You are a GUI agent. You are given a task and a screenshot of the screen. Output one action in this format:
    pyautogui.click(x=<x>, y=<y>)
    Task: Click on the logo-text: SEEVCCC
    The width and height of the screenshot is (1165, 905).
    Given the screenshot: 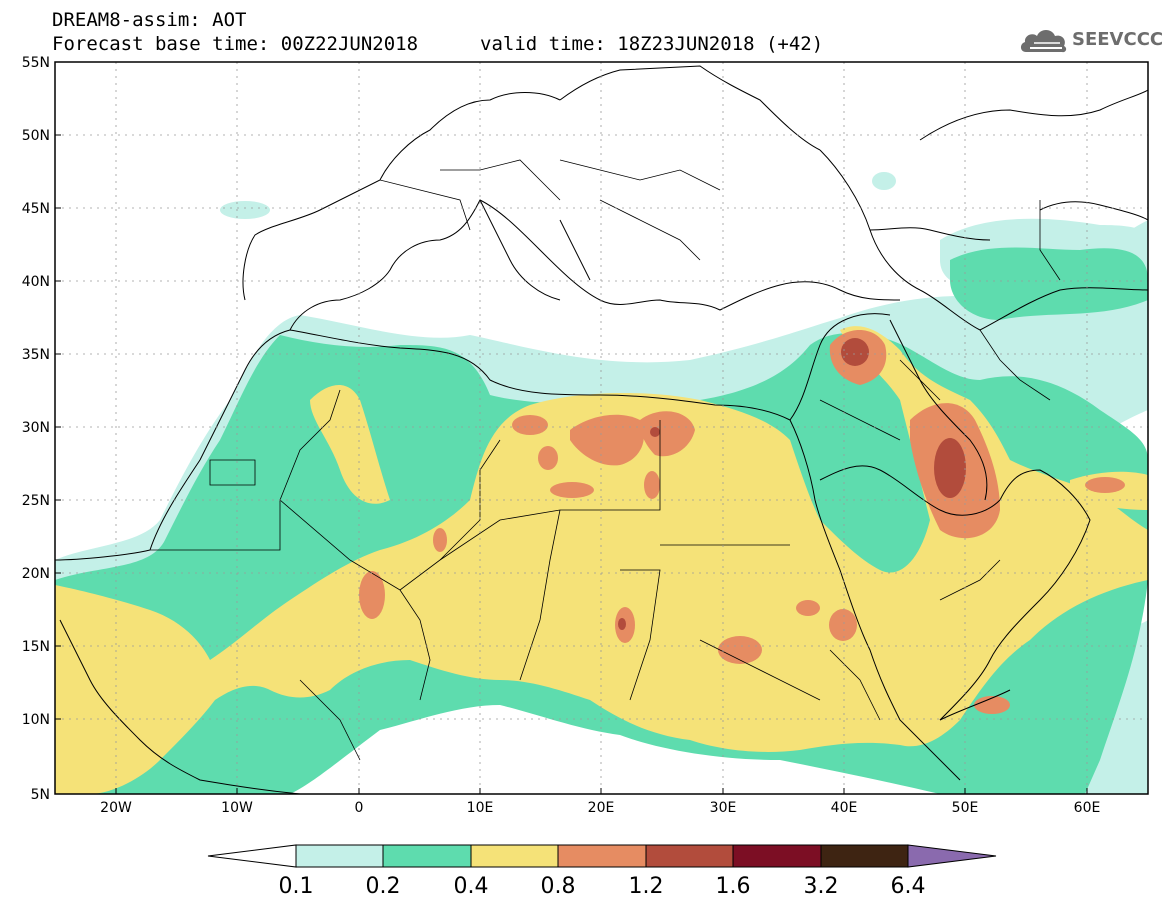 What is the action you would take?
    pyautogui.click(x=1118, y=39)
    